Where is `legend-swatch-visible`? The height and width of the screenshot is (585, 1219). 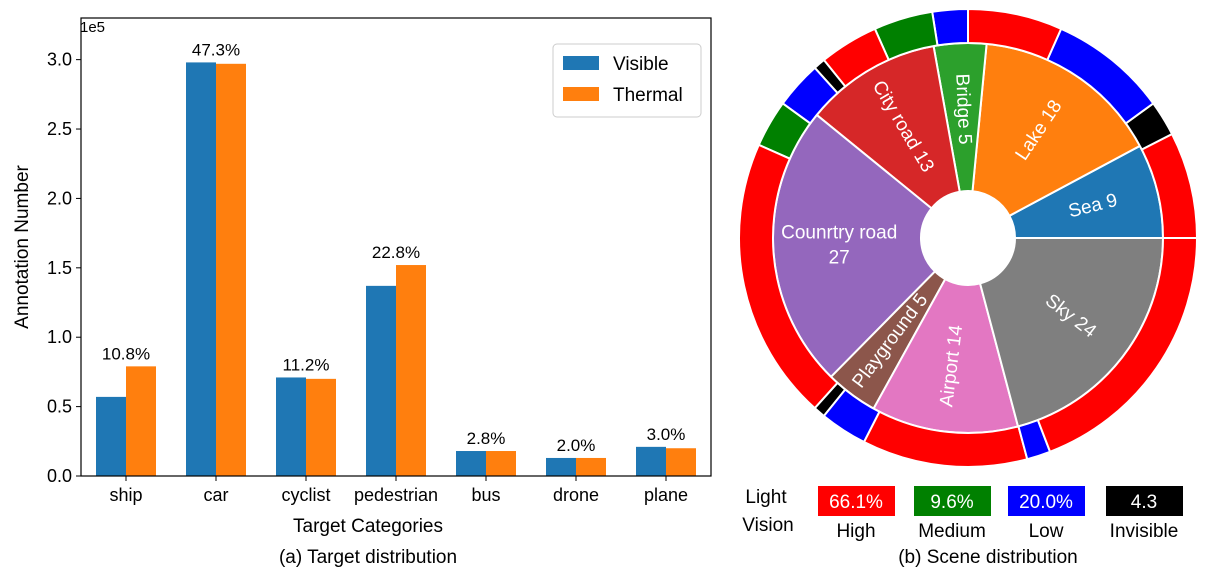 legend-swatch-visible is located at coordinates (581, 63).